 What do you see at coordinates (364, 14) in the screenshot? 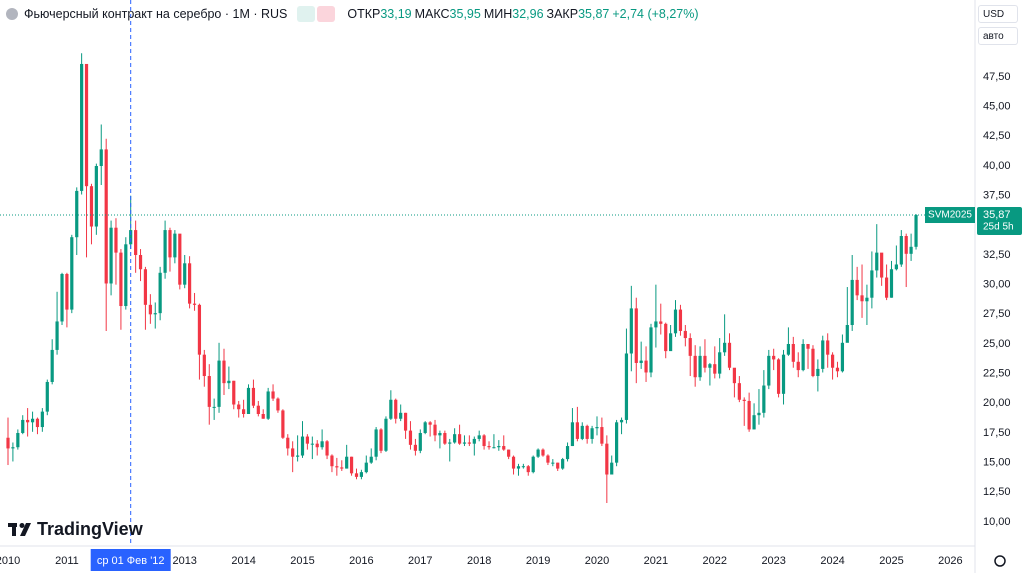
I see `ohlc-label: ОТКР` at bounding box center [364, 14].